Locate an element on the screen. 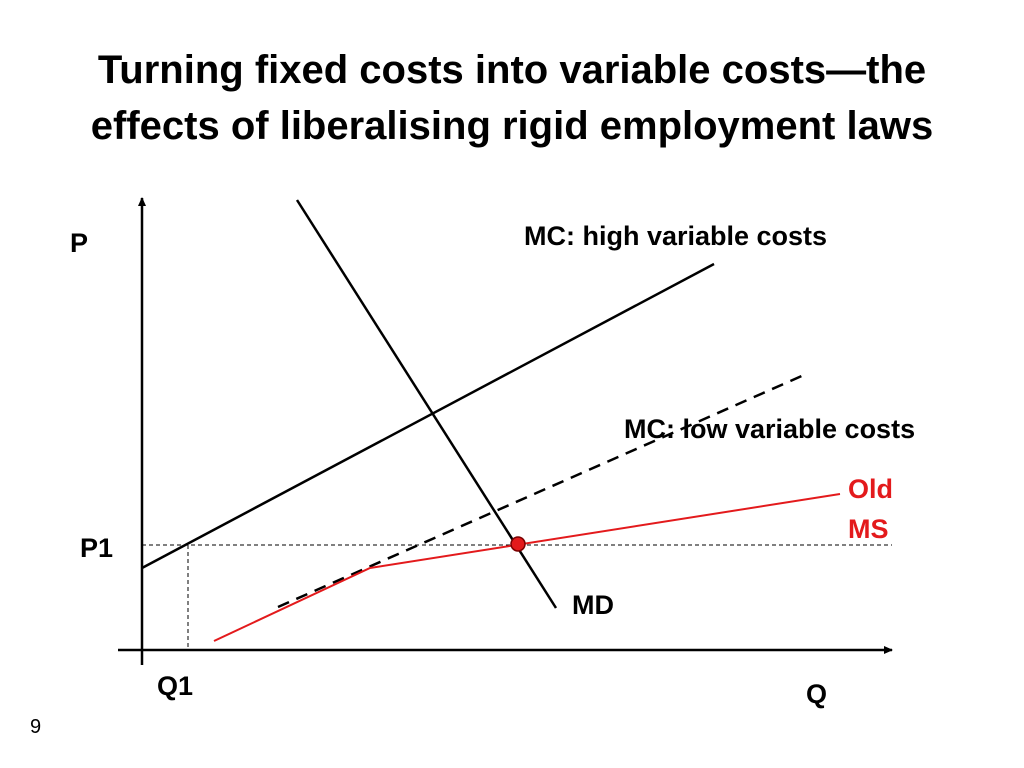 The height and width of the screenshot is (768, 1024). old-ms-curve is located at coordinates (527, 567).